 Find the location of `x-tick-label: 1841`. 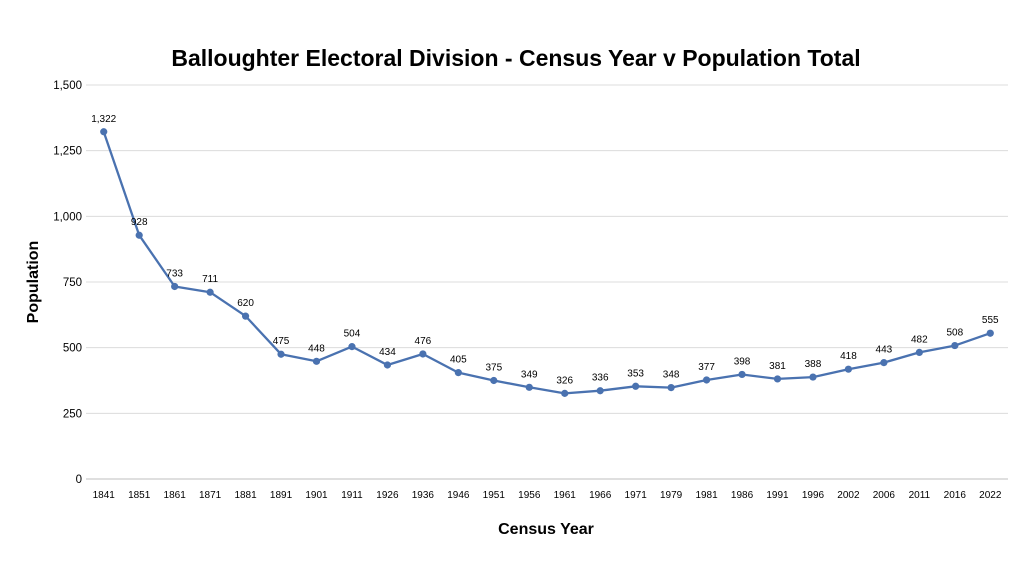

x-tick-label: 1841 is located at coordinates (104, 495).